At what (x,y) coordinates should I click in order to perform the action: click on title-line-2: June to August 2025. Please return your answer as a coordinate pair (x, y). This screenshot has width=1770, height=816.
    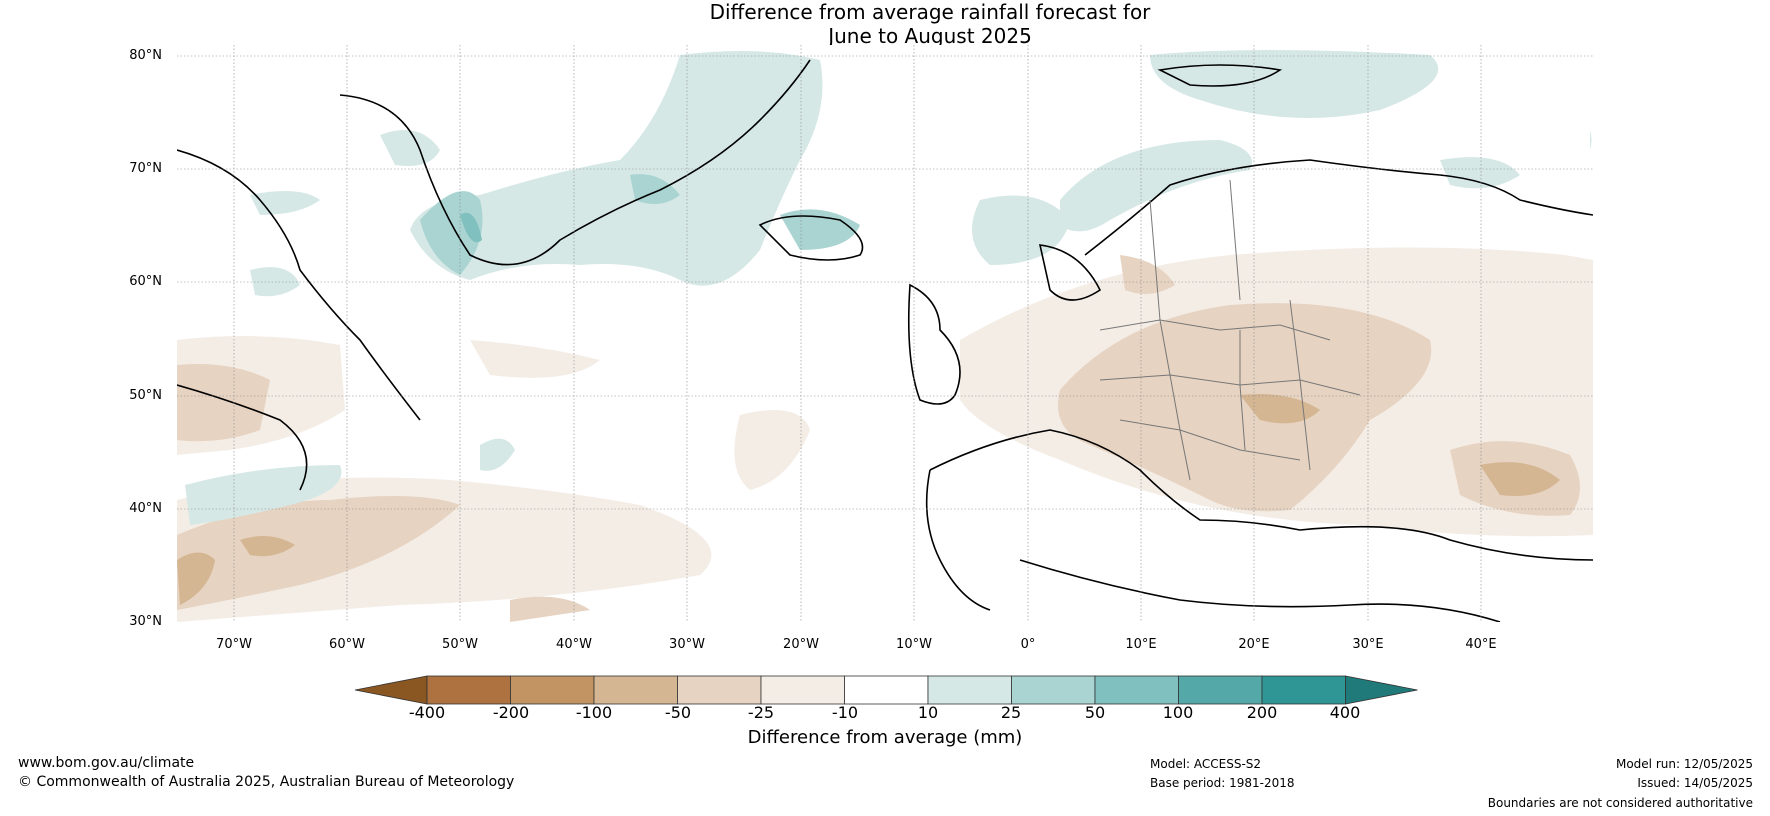
    Looking at the image, I should click on (930, 36).